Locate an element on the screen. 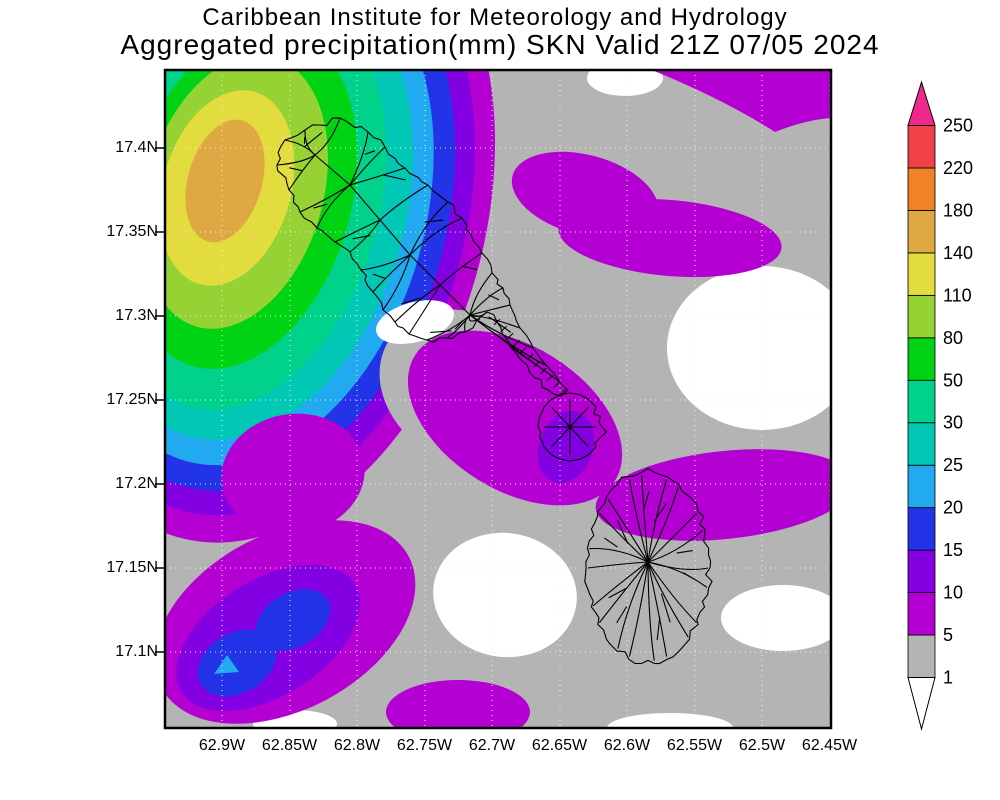  nevis-coastline is located at coordinates (648, 566).